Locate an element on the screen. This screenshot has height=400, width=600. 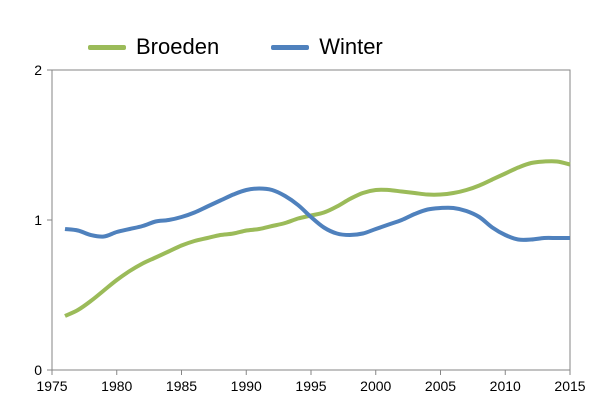
x-tick-label: 1975 is located at coordinates (51, 386).